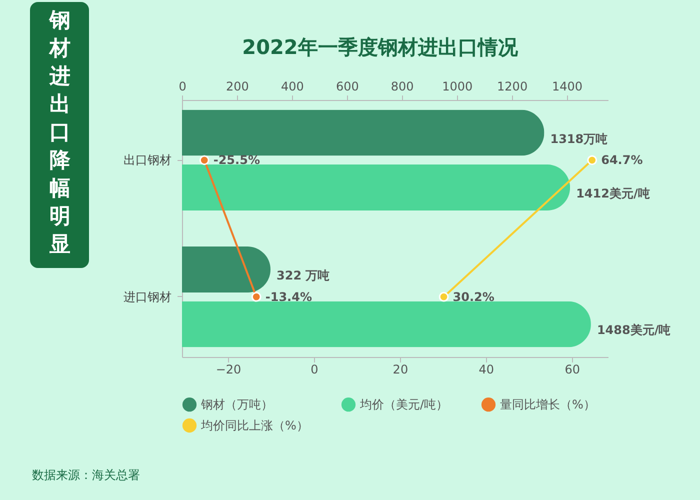 The width and height of the screenshot is (700, 500). Describe the element at coordinates (486, 369) in the screenshot. I see `x-tick-label: 40` at that location.